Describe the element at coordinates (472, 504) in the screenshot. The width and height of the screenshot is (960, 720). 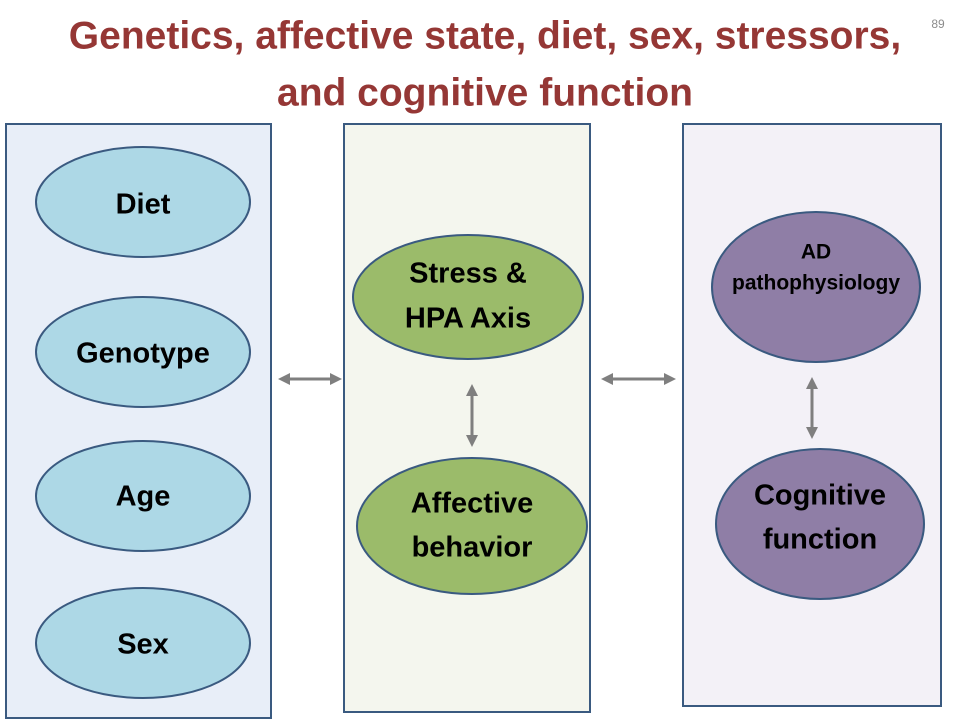
I see `node-label: Affective` at that location.